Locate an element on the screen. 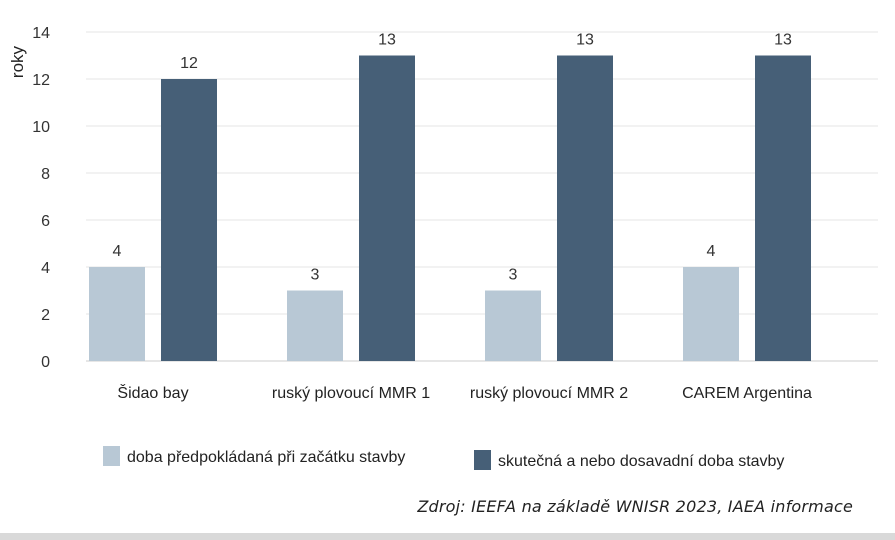  y-tick-label: 8 is located at coordinates (45, 174).